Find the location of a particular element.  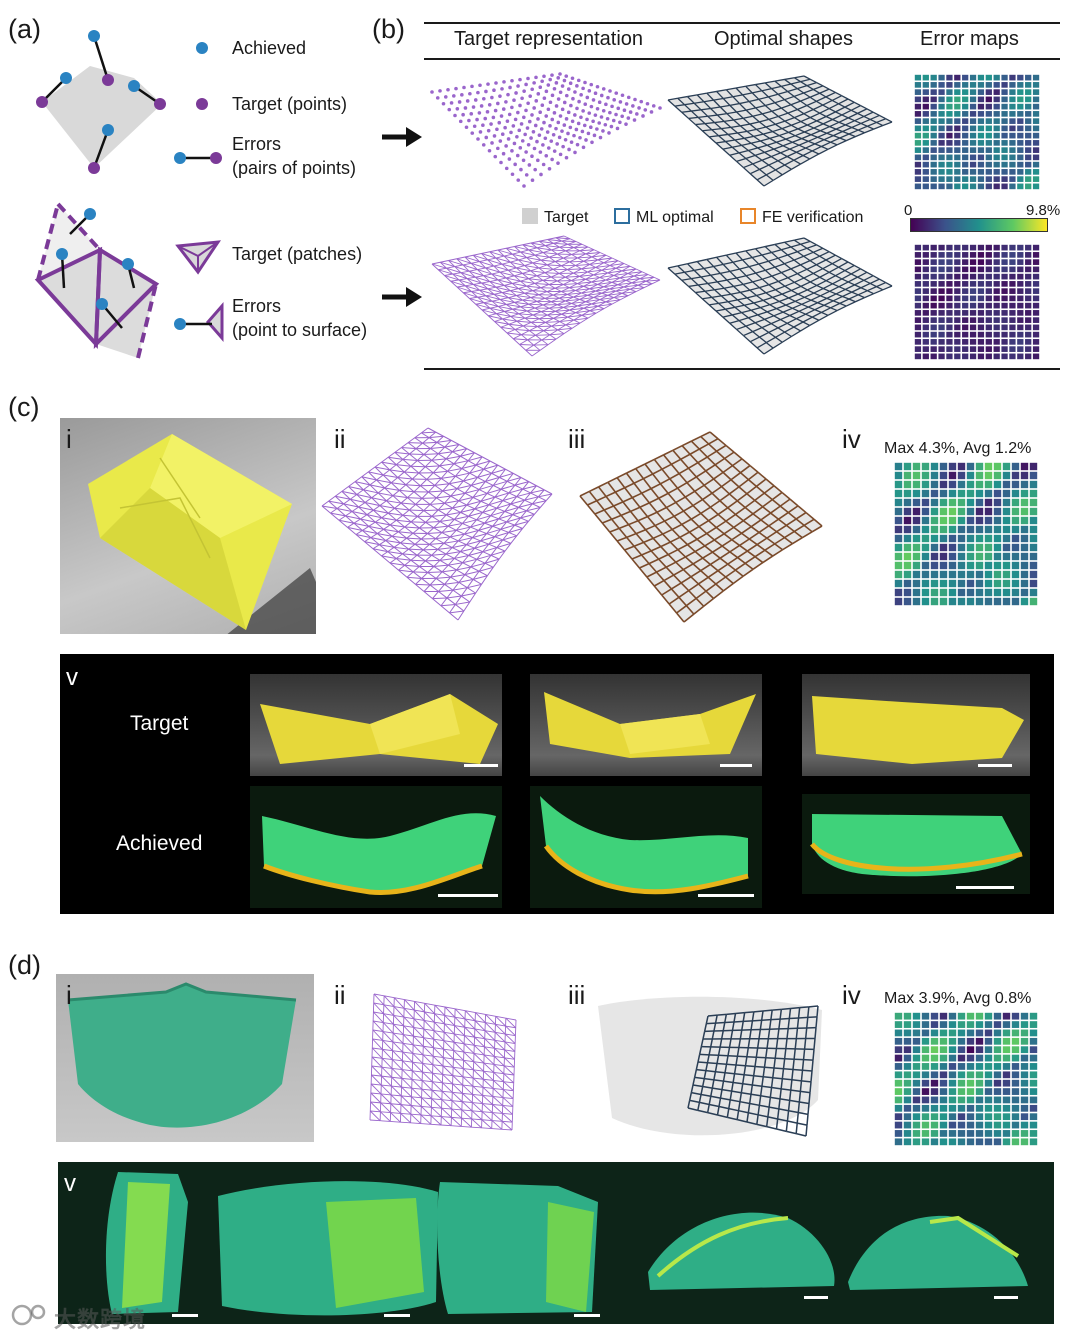

panel-b-label: (b) is located at coordinates (388, 29).